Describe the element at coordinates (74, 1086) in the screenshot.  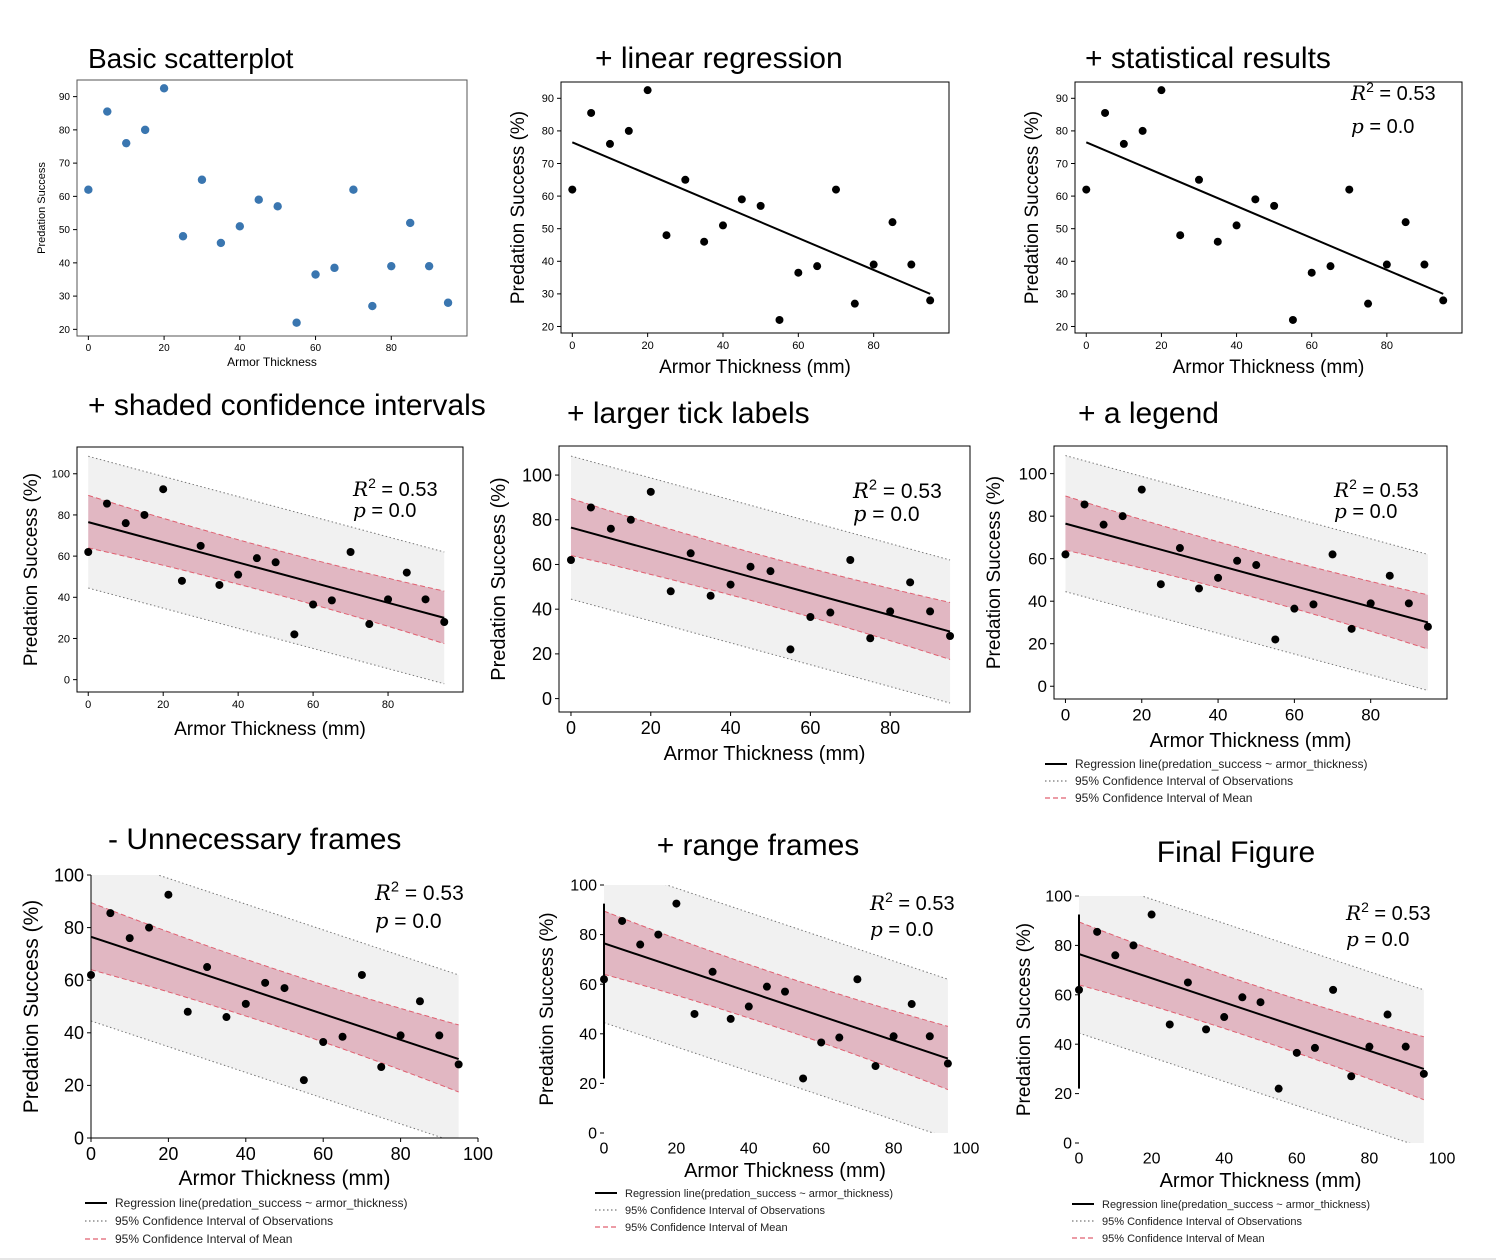
I see `y-tick-label: 20` at that location.